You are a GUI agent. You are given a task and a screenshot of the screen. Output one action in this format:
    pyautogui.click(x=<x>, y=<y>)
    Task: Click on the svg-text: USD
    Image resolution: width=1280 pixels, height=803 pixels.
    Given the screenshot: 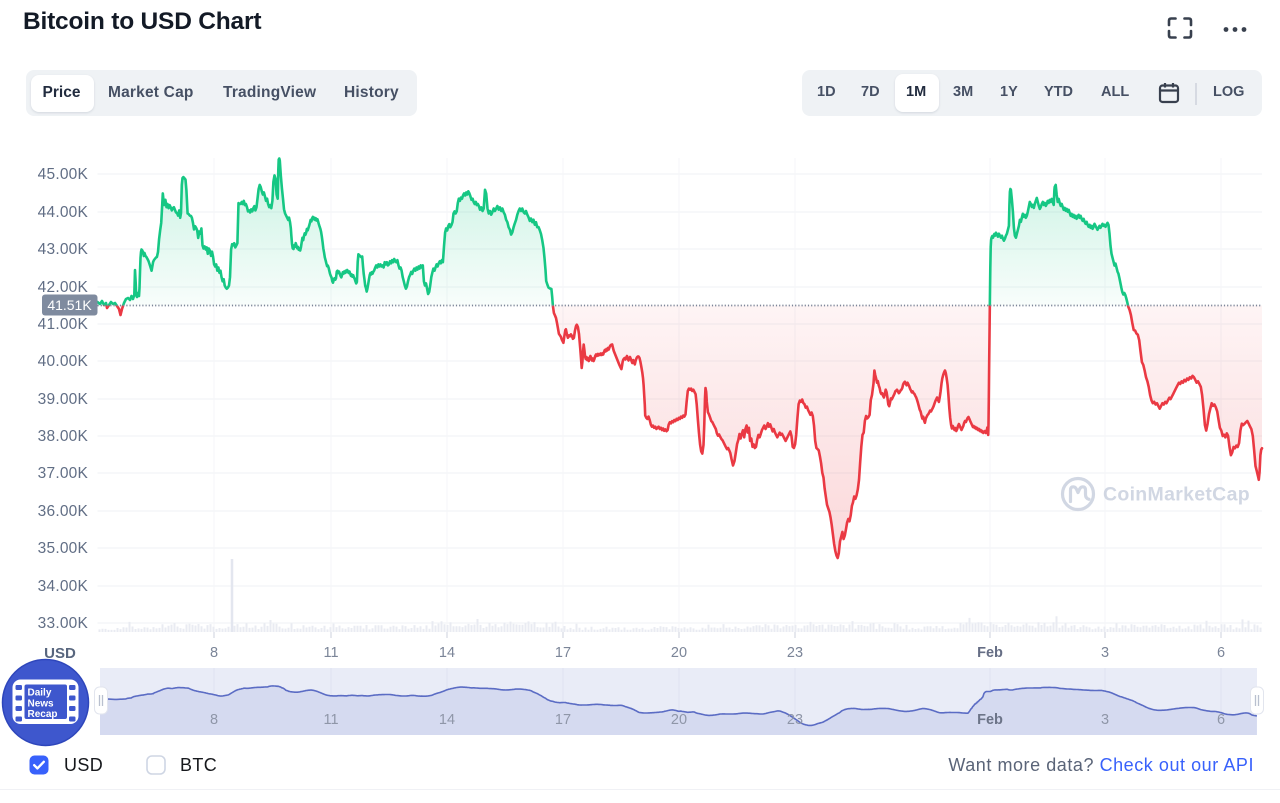 What is the action you would take?
    pyautogui.click(x=60, y=653)
    